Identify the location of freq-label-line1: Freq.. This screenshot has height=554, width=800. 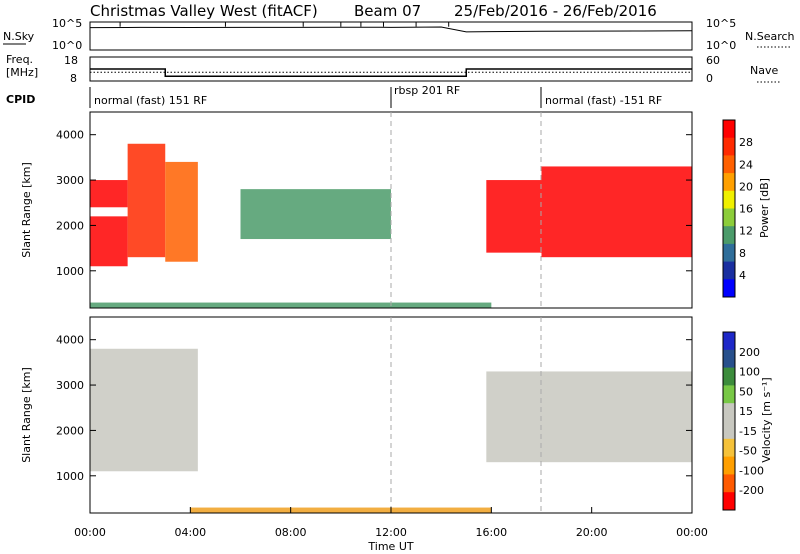
(19, 59).